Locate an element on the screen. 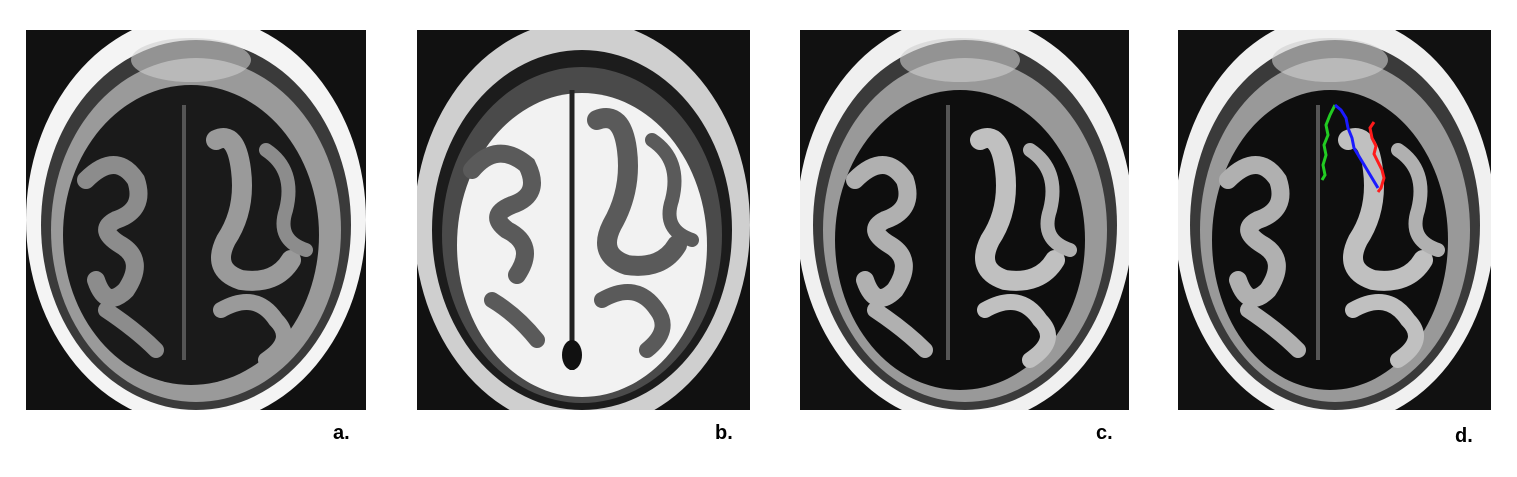  green-contour is located at coordinates (1328, 142).